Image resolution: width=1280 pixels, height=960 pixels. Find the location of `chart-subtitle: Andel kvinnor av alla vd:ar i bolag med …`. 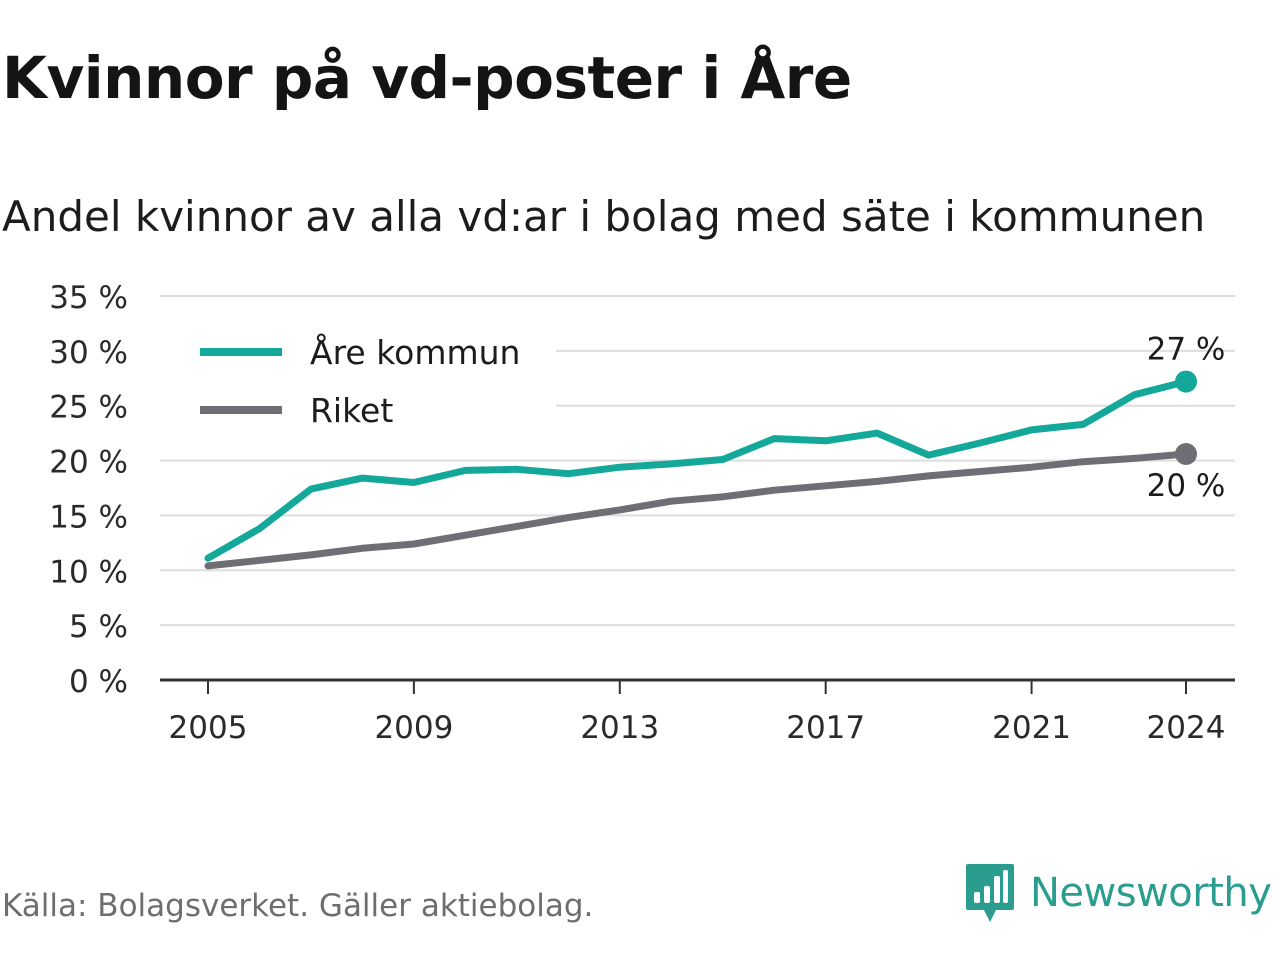

chart-subtitle: Andel kvinnor av alla vd:ar i bolag med … is located at coordinates (604, 216).